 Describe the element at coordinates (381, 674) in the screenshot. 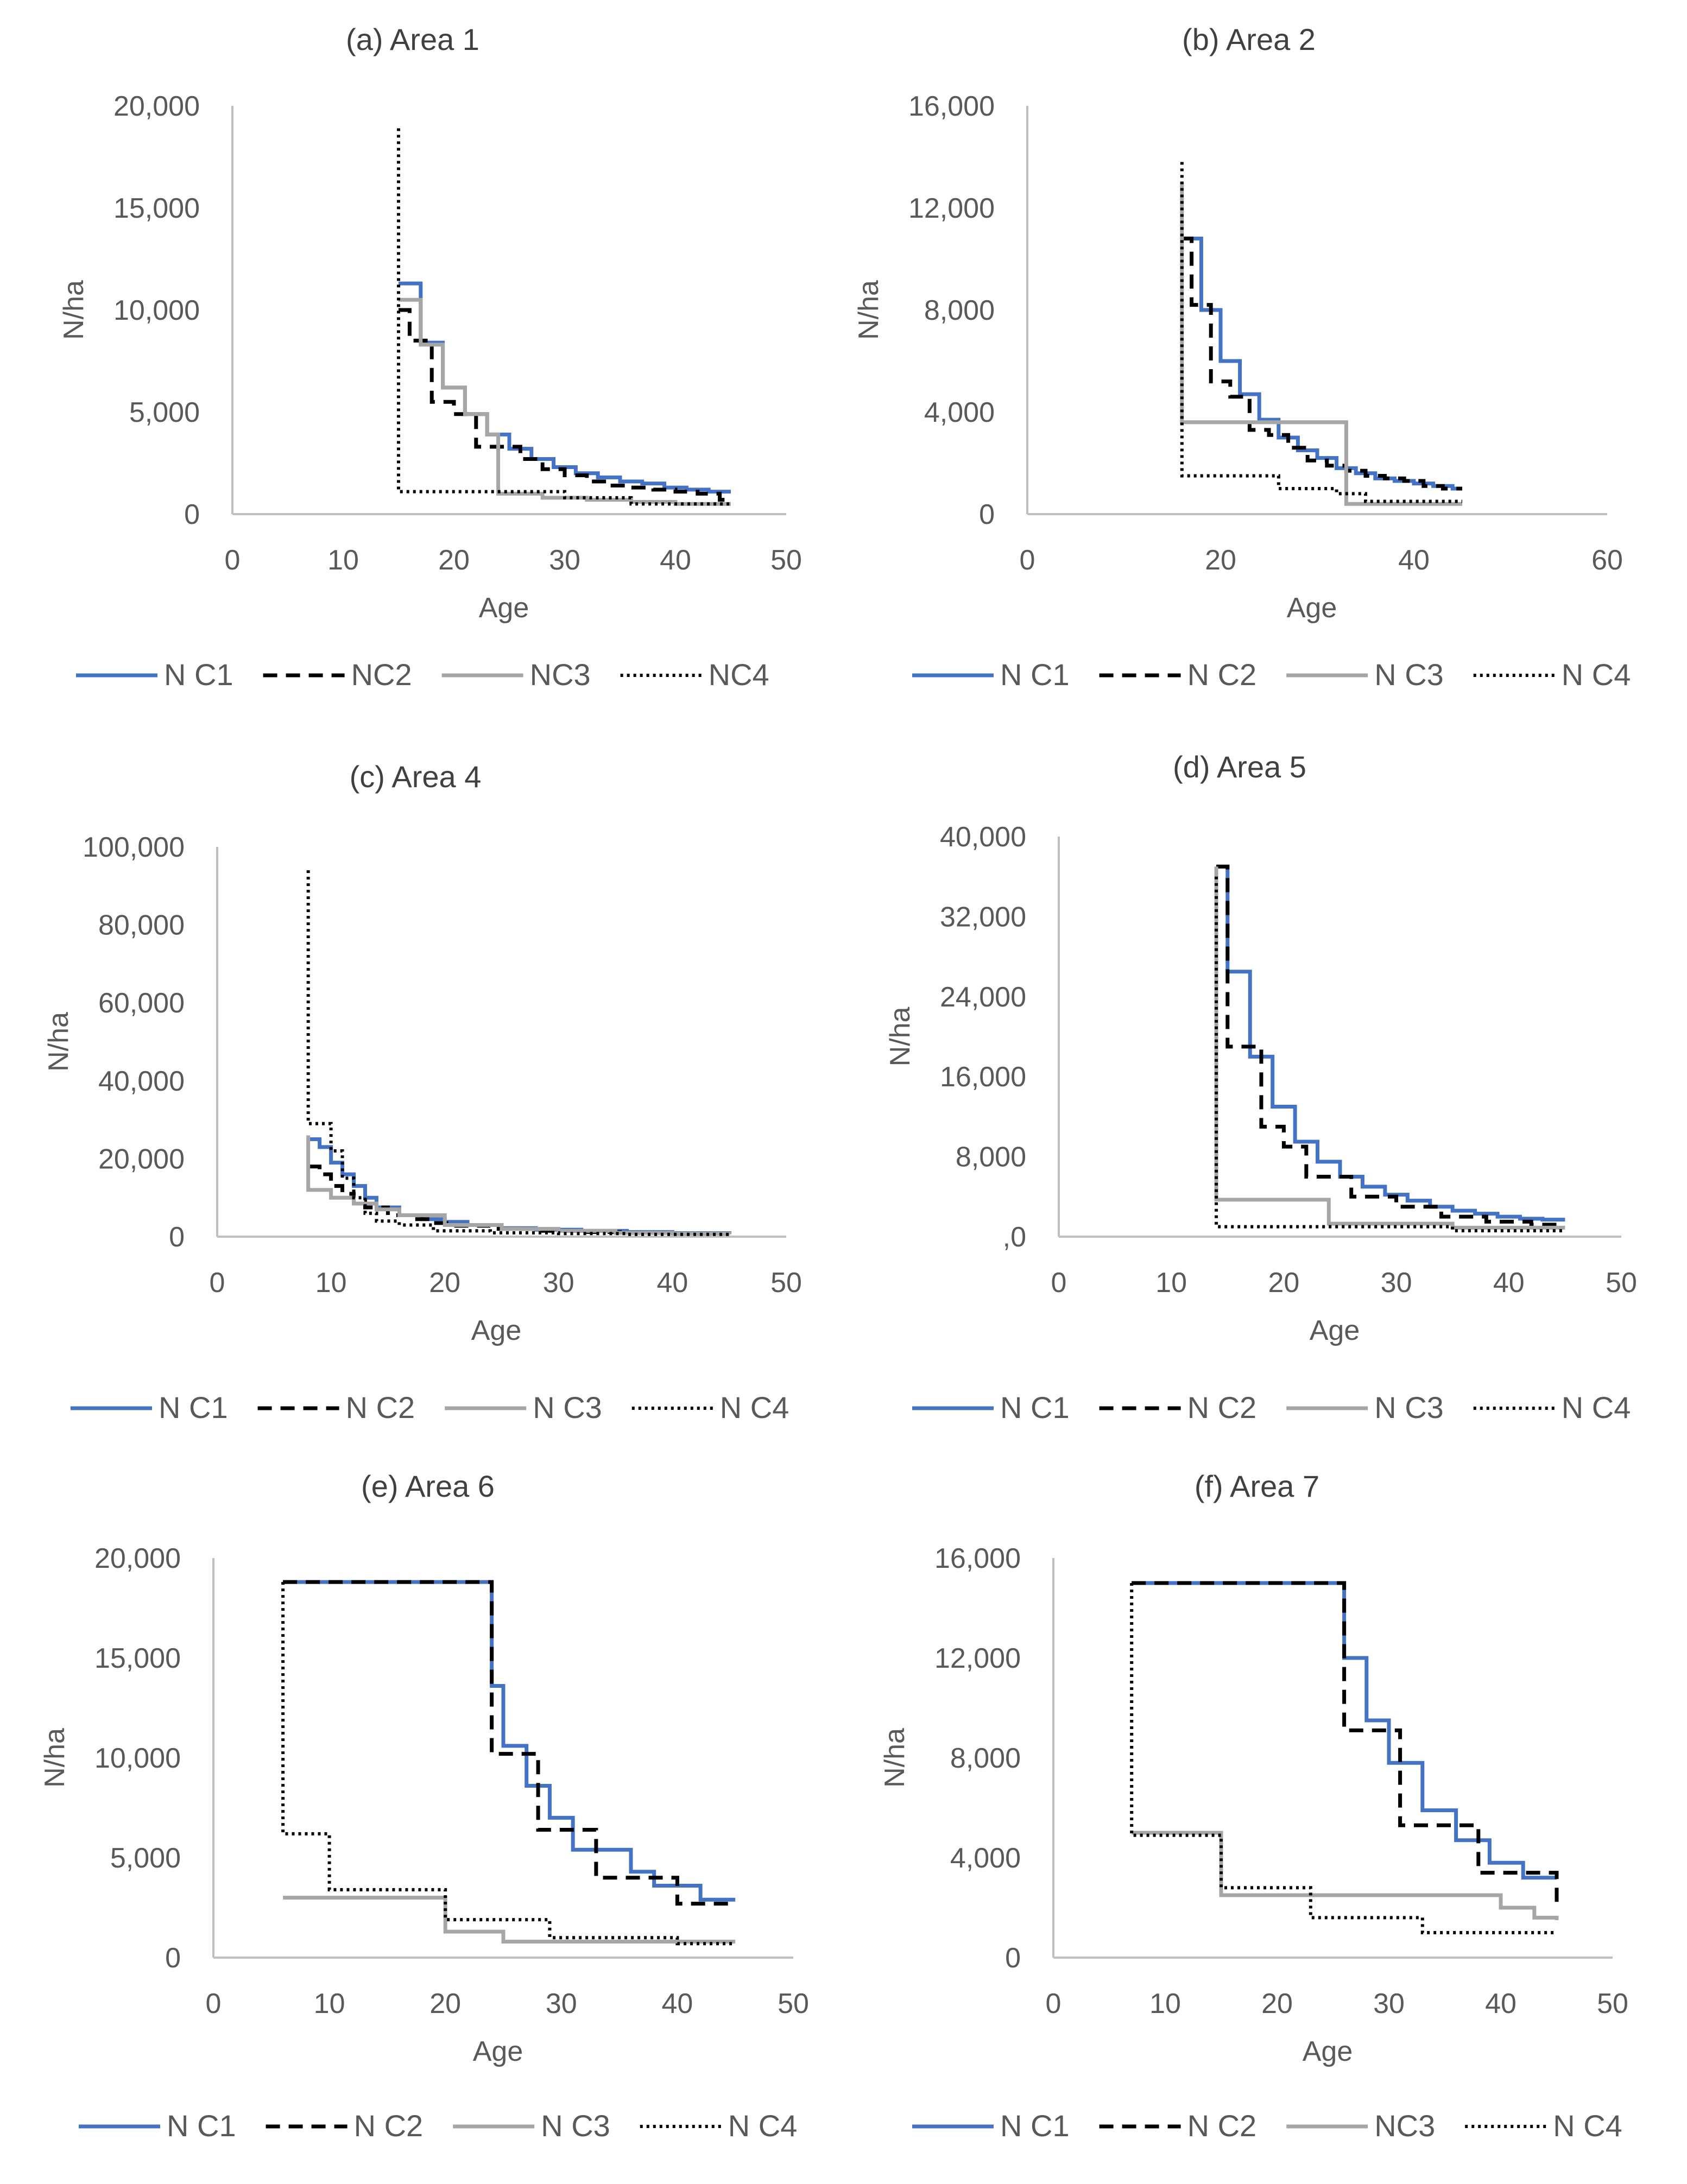

I see `legend-label: NC2` at that location.